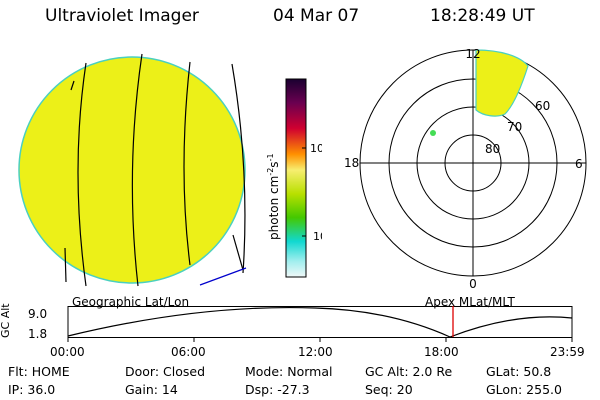 This screenshot has height=400, width=600. What do you see at coordinates (188, 352) in the screenshot?
I see `timeline-xtick-0600: 06:00` at bounding box center [188, 352].